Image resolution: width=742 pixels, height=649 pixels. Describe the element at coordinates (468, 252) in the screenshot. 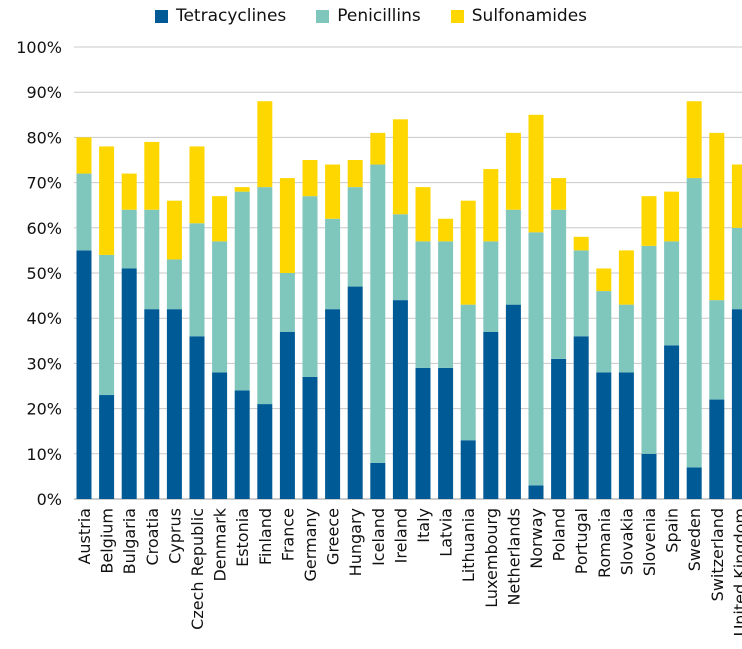

I see `bar-sulfonamides-lithuania` at that location.